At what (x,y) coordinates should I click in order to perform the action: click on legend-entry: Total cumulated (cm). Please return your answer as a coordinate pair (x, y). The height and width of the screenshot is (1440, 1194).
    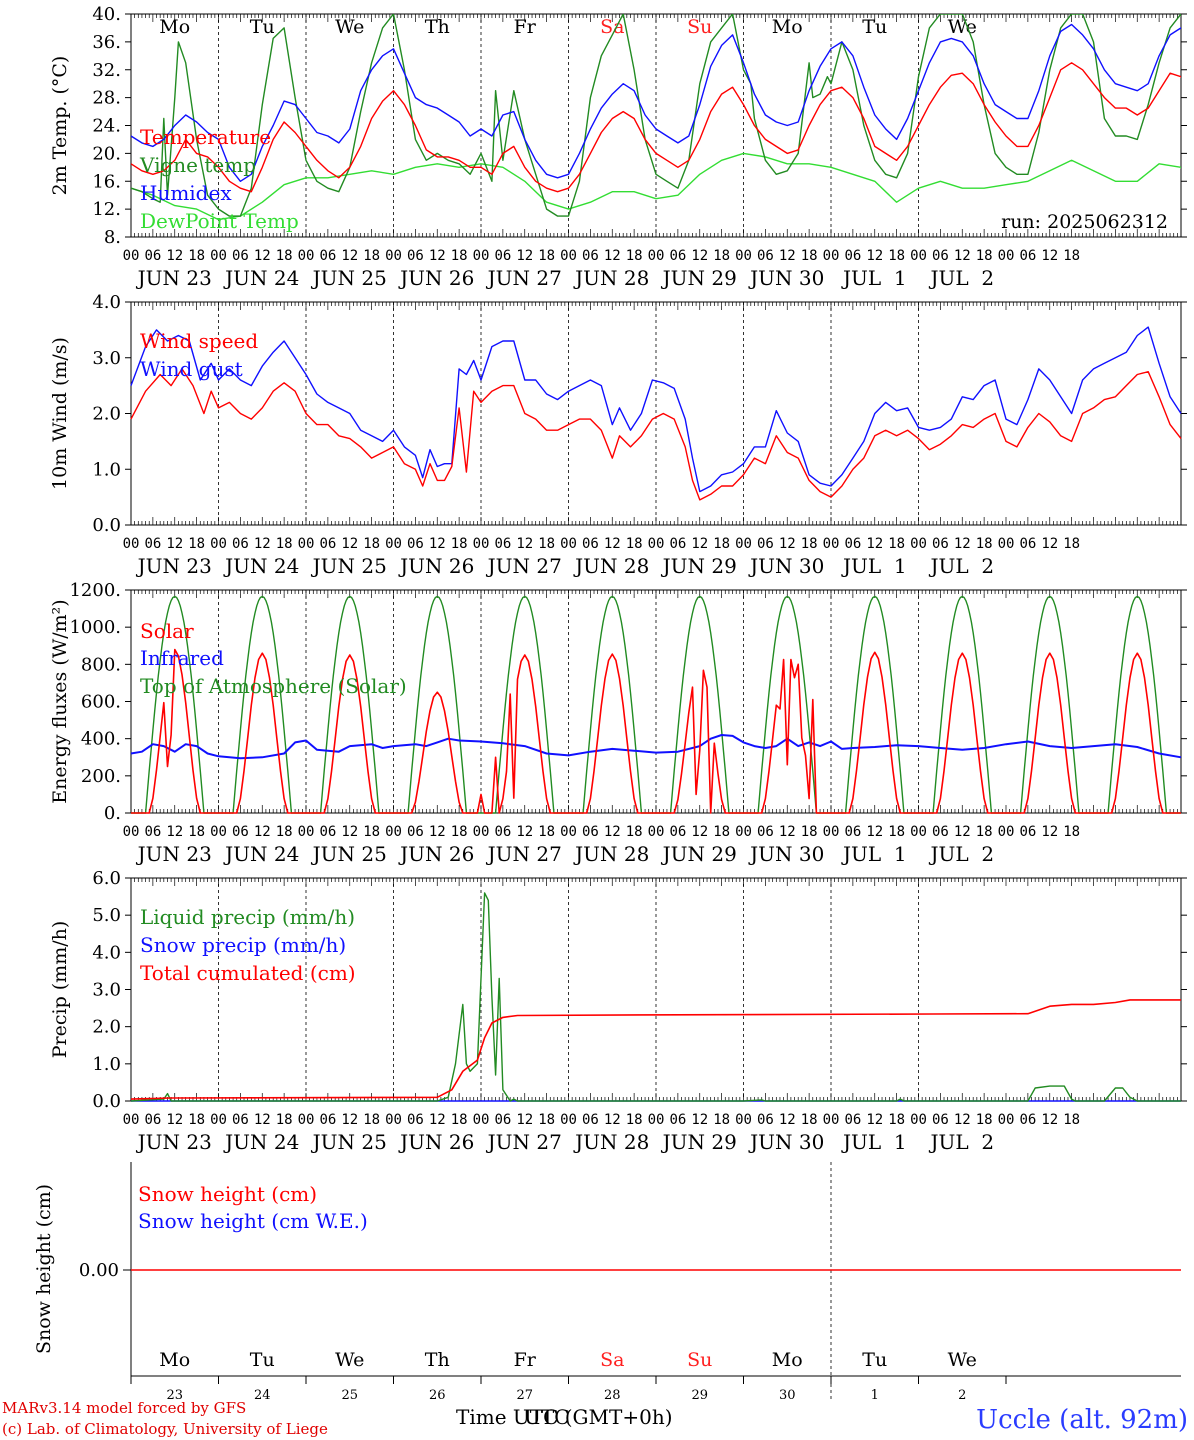
    Looking at the image, I should click on (248, 973).